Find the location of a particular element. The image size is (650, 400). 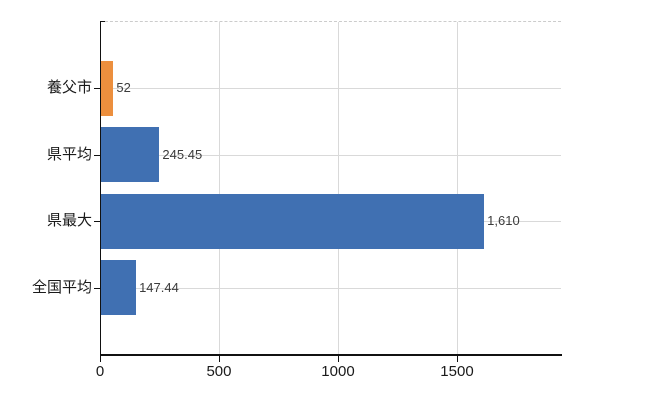

x-tick-label: 500 is located at coordinates (219, 371).